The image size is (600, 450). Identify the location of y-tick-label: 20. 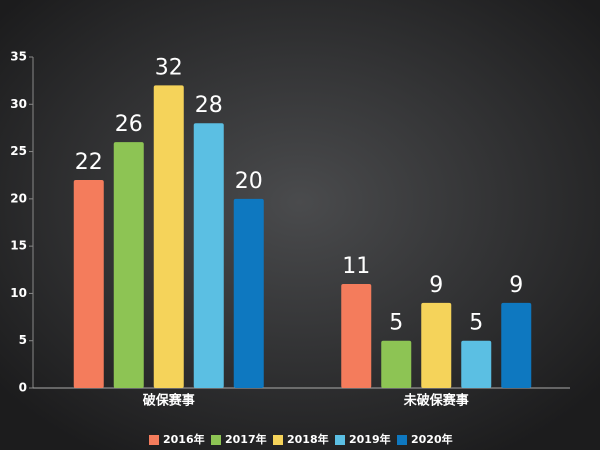
(18, 198).